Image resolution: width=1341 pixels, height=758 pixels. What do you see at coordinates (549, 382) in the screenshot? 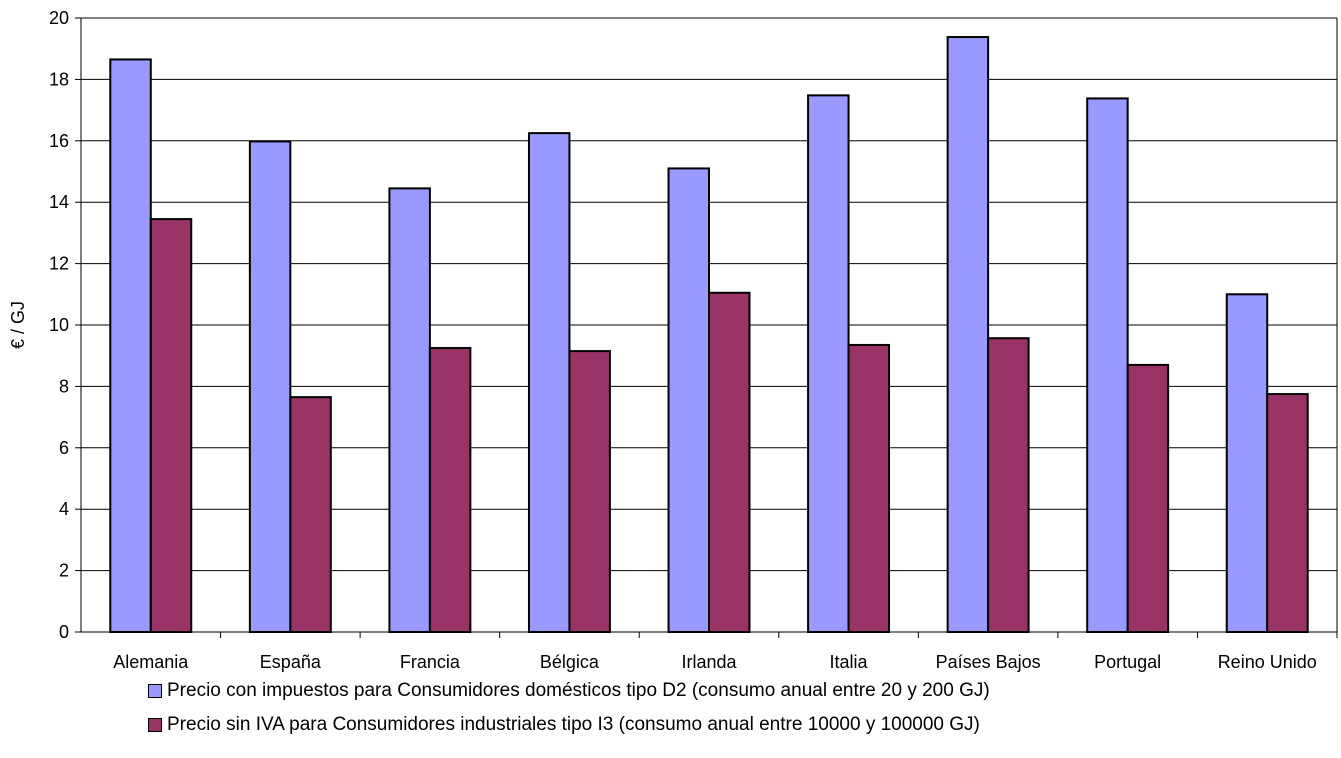
I see `bar-1-bélgica` at bounding box center [549, 382].